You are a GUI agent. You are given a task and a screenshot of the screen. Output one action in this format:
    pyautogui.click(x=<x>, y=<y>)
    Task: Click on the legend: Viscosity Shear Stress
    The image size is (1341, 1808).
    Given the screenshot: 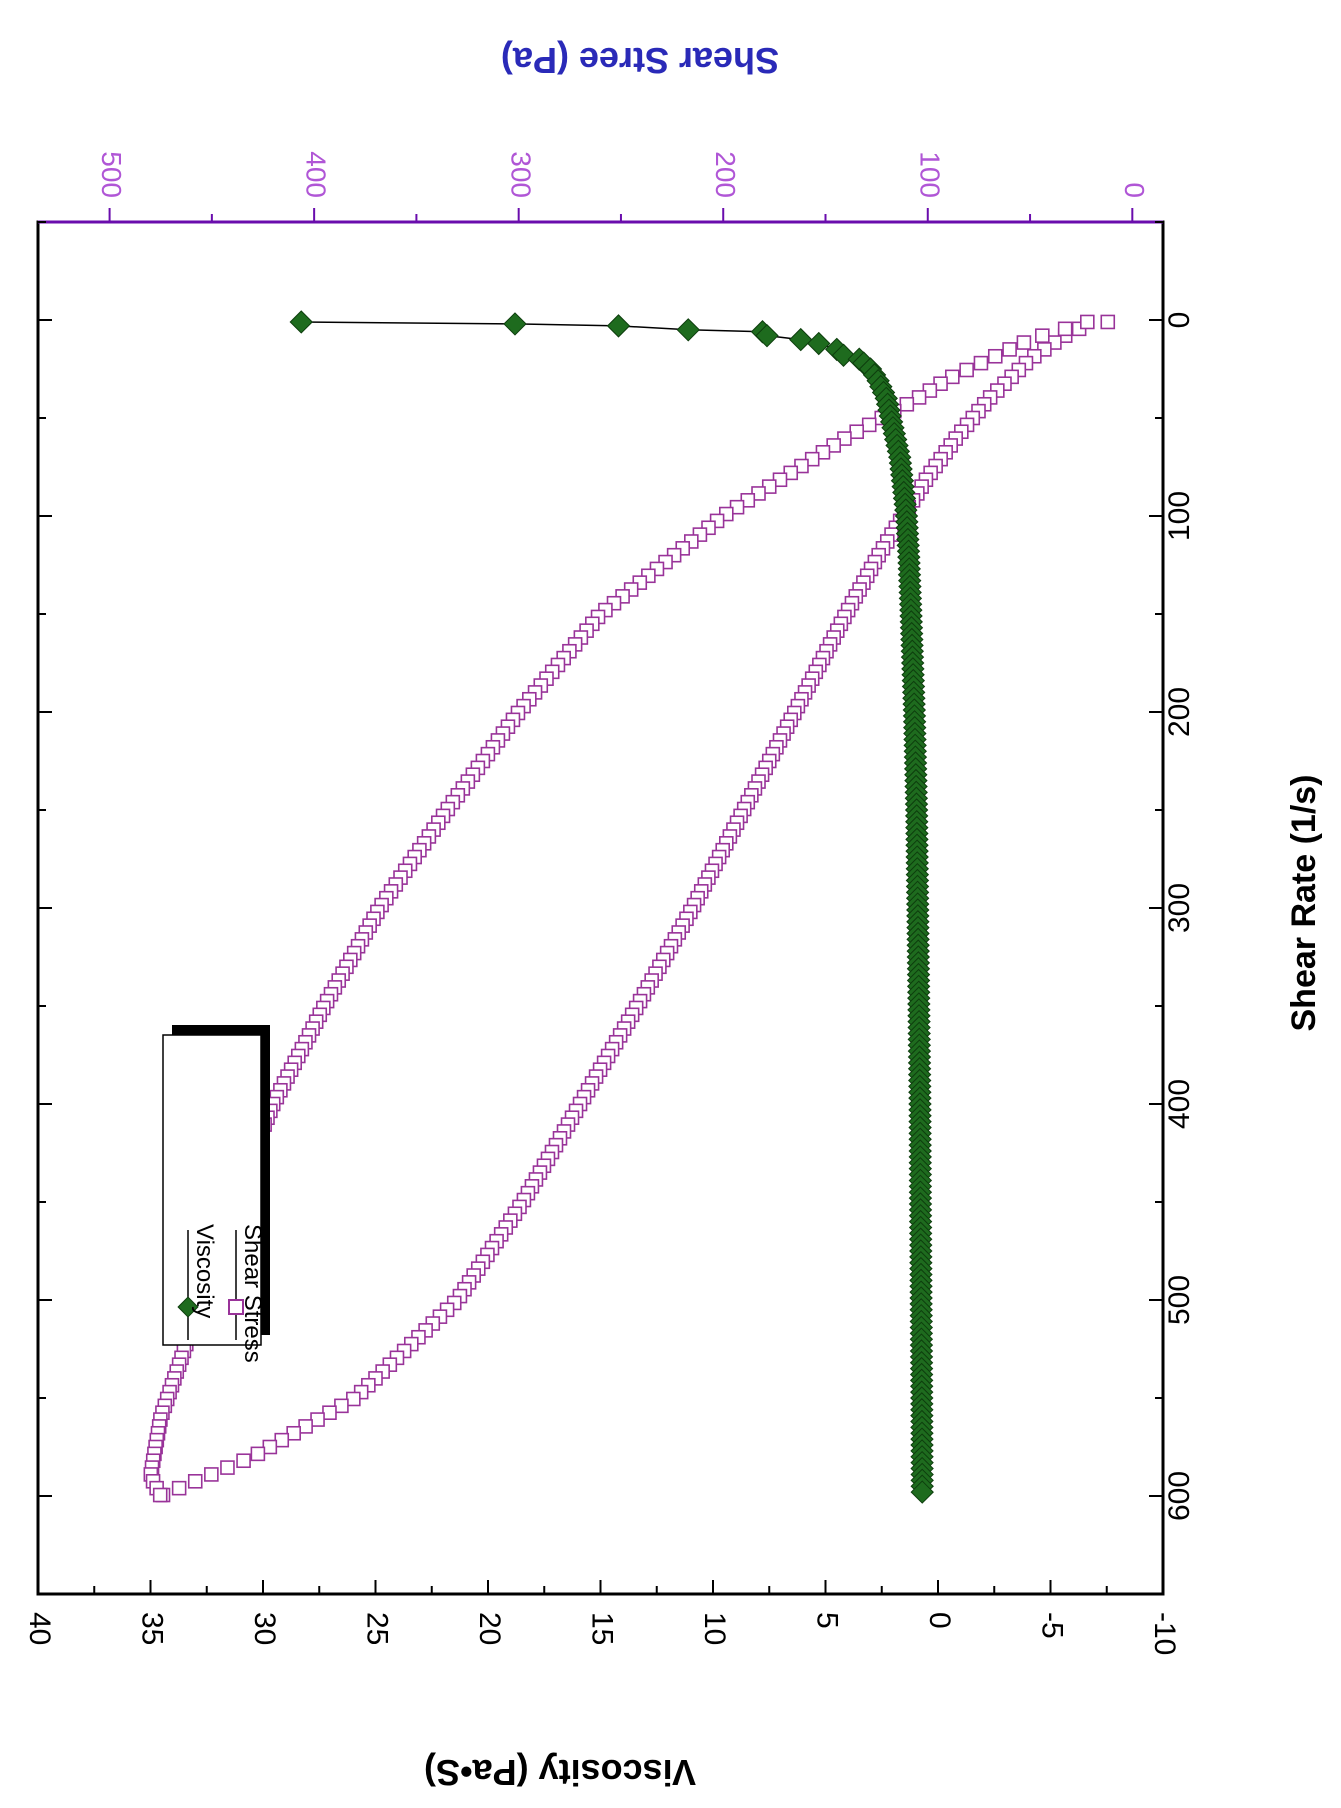 What is the action you would take?
    pyautogui.click(x=216, y=1194)
    